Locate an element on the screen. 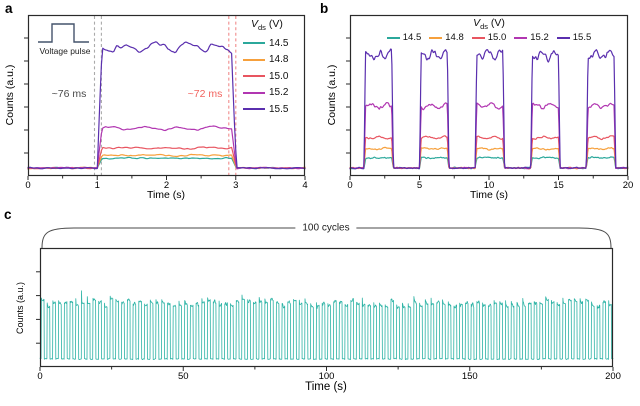 The width and height of the screenshot is (640, 406). x-tick-label: 150 is located at coordinates (469, 376).